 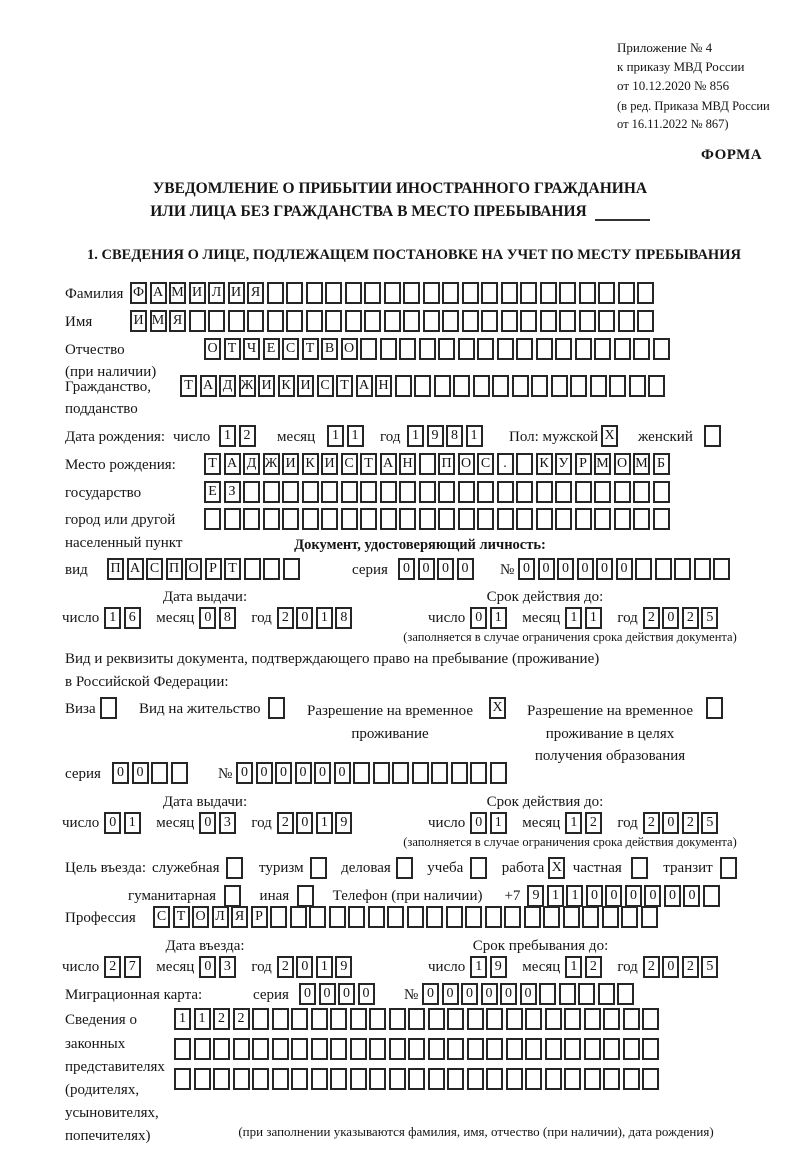 What do you see at coordinates (227, 823) in the screenshot?
I see `char-cell: 3` at bounding box center [227, 823].